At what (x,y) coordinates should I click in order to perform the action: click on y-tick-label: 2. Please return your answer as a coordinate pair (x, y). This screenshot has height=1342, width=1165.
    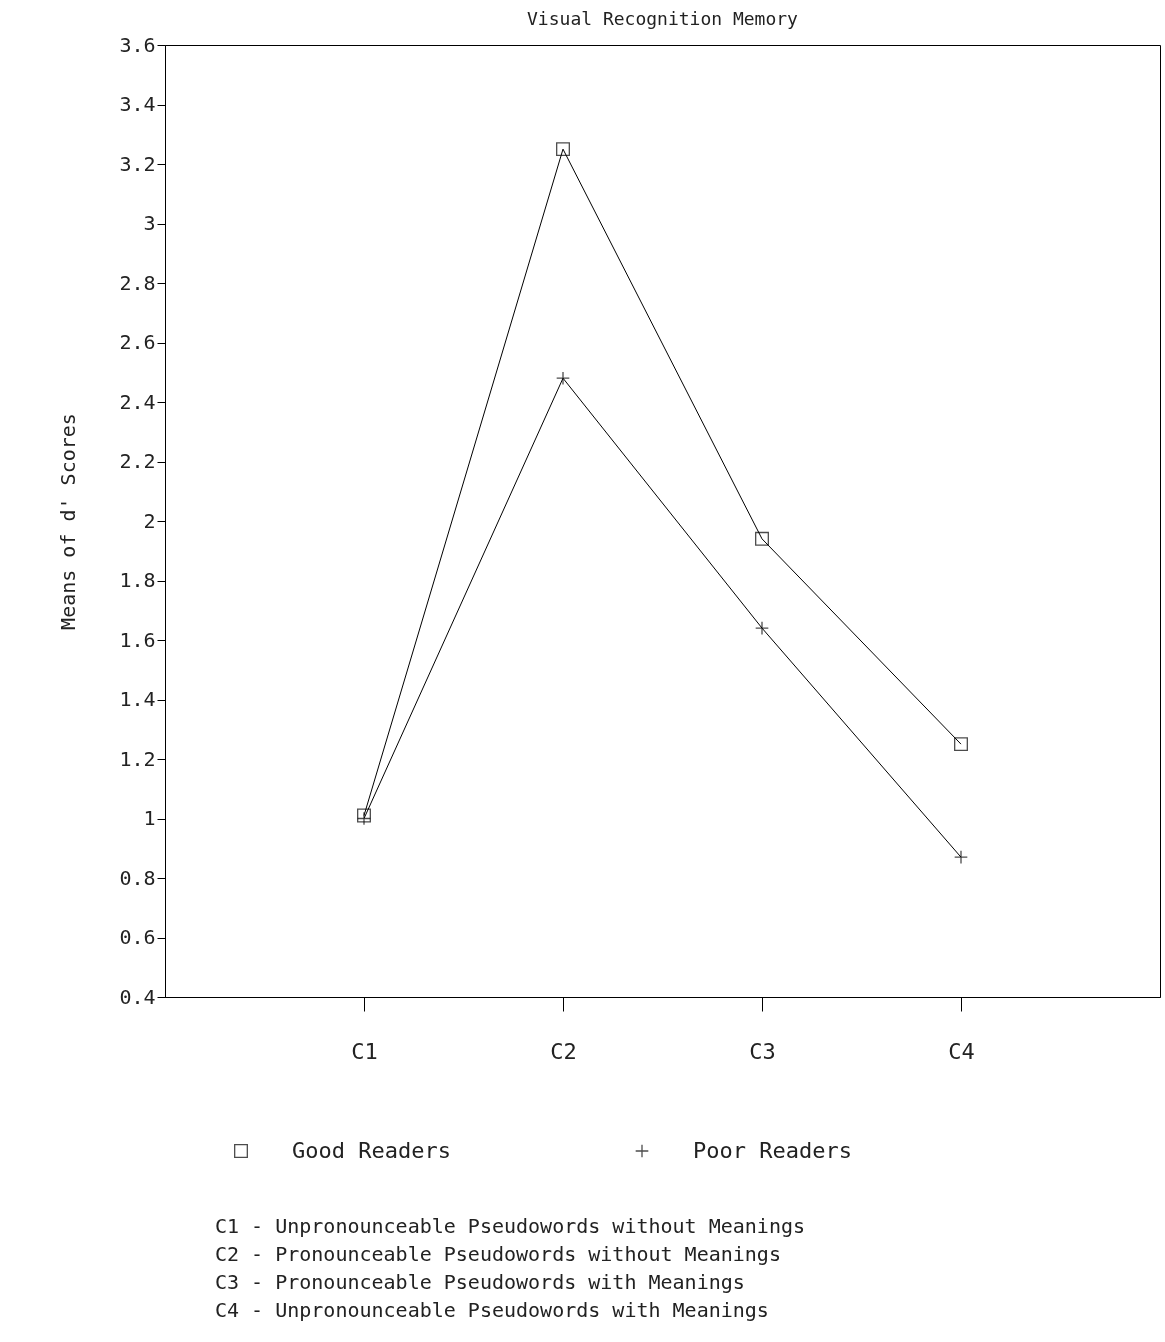
    Looking at the image, I should click on (149, 520).